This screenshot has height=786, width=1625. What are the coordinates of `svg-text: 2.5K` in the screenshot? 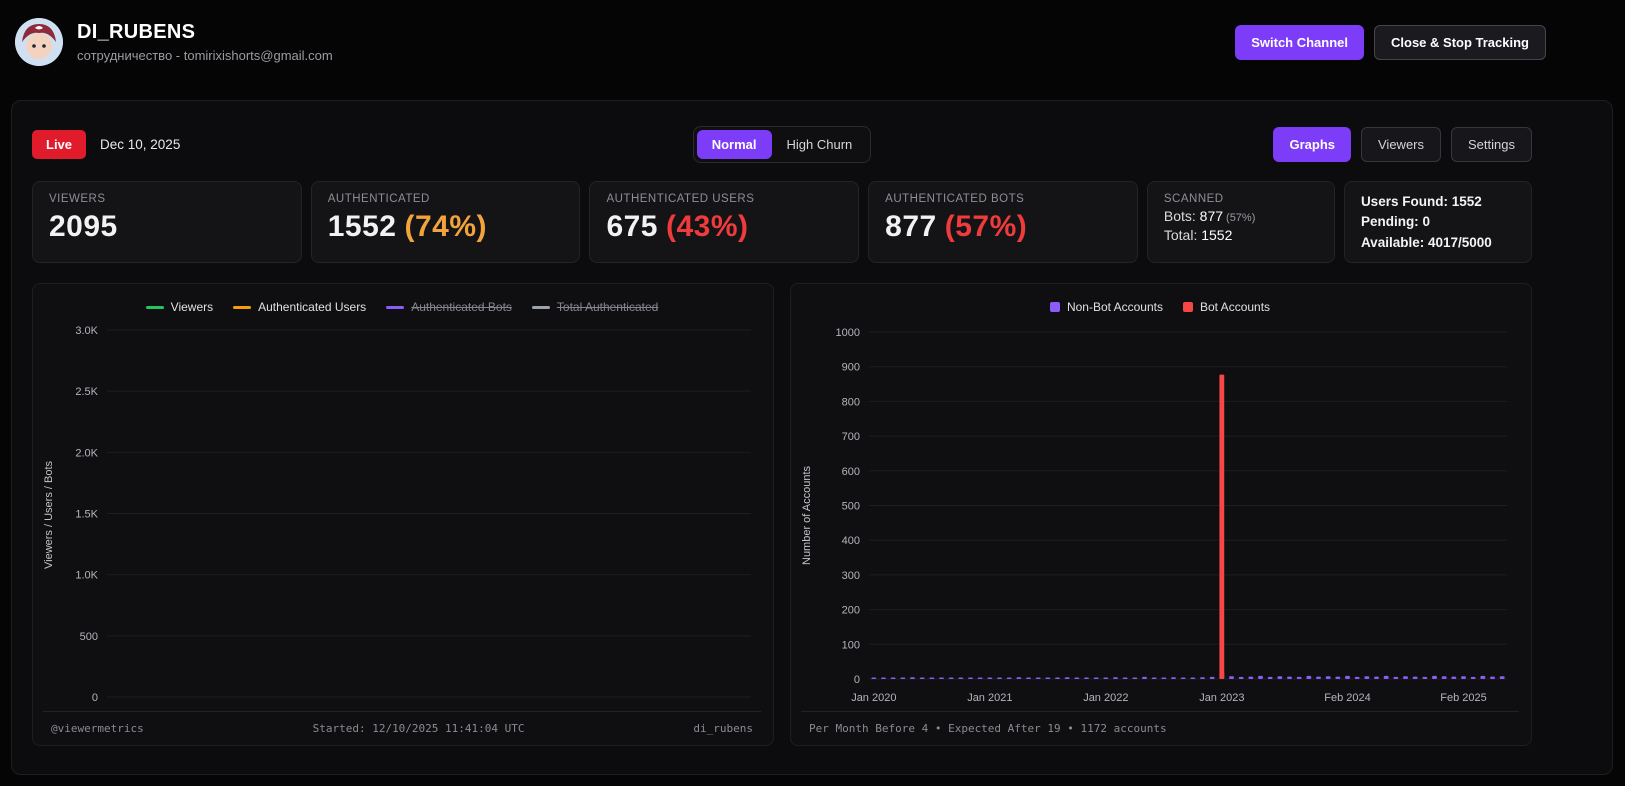 It's located at (86, 392).